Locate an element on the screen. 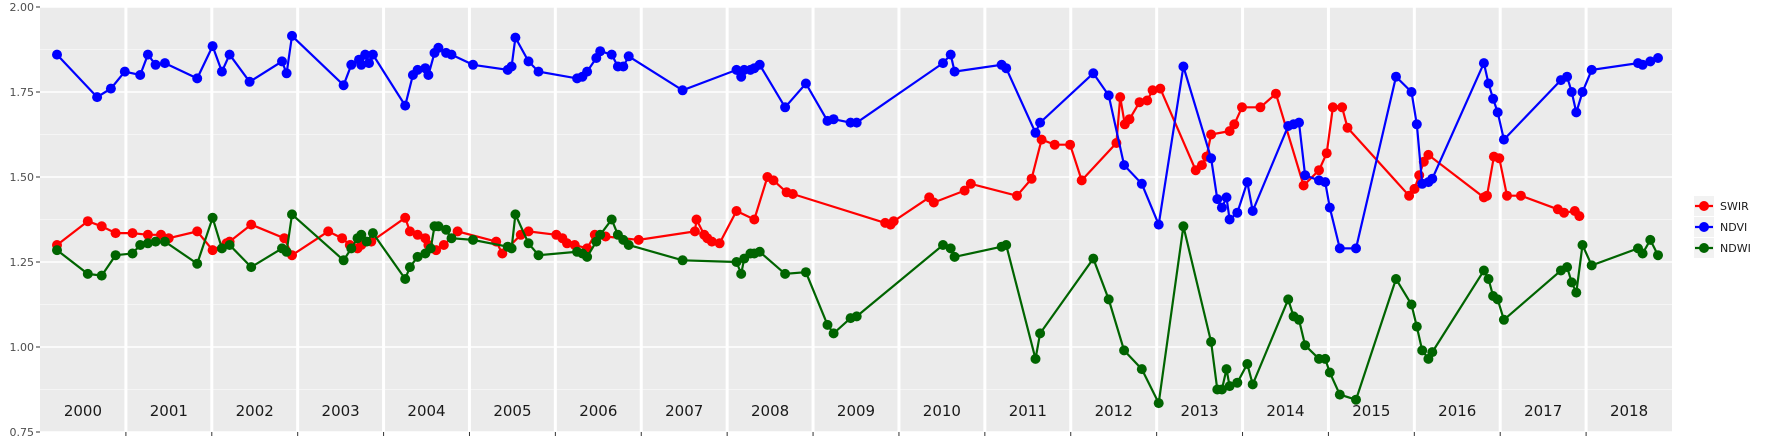 Image resolution: width=1773 pixels, height=442 pixels. year-label: 2003 is located at coordinates (341, 411).